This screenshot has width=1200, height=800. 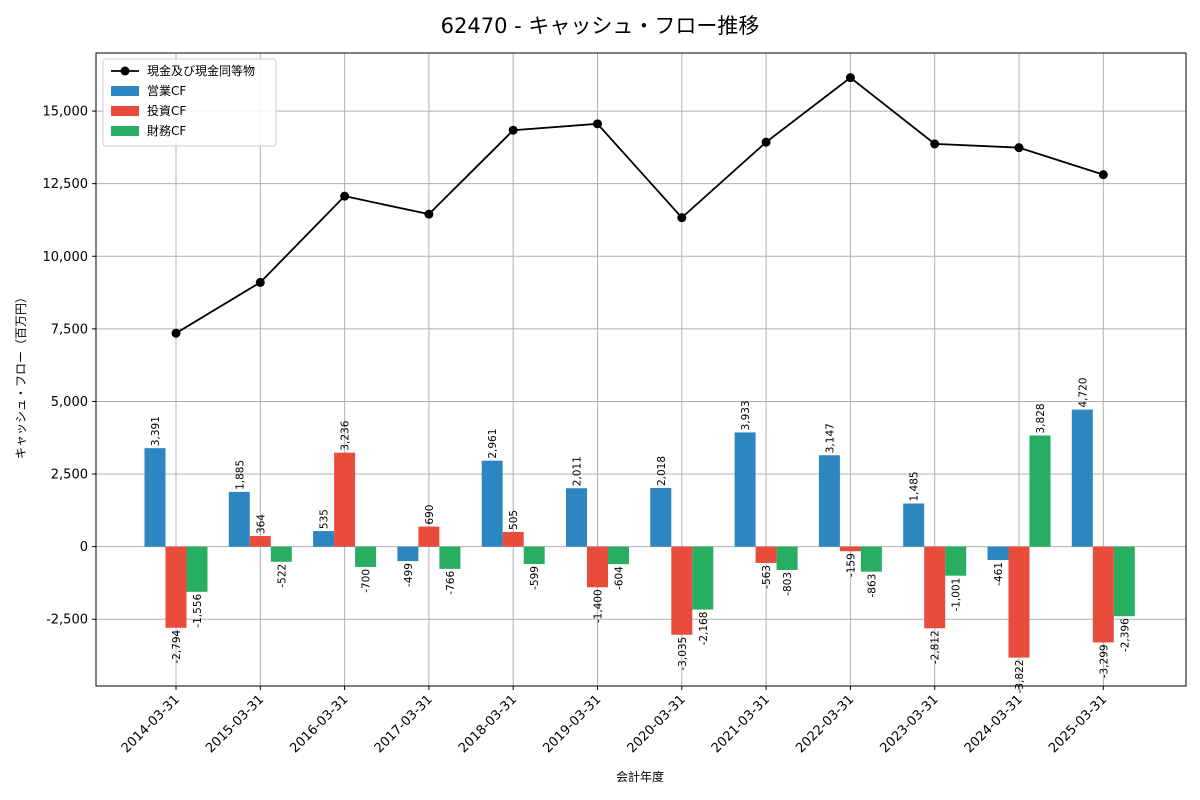 What do you see at coordinates (830, 438) in the screenshot?
I see `bar-value-label: 3,147` at bounding box center [830, 438].